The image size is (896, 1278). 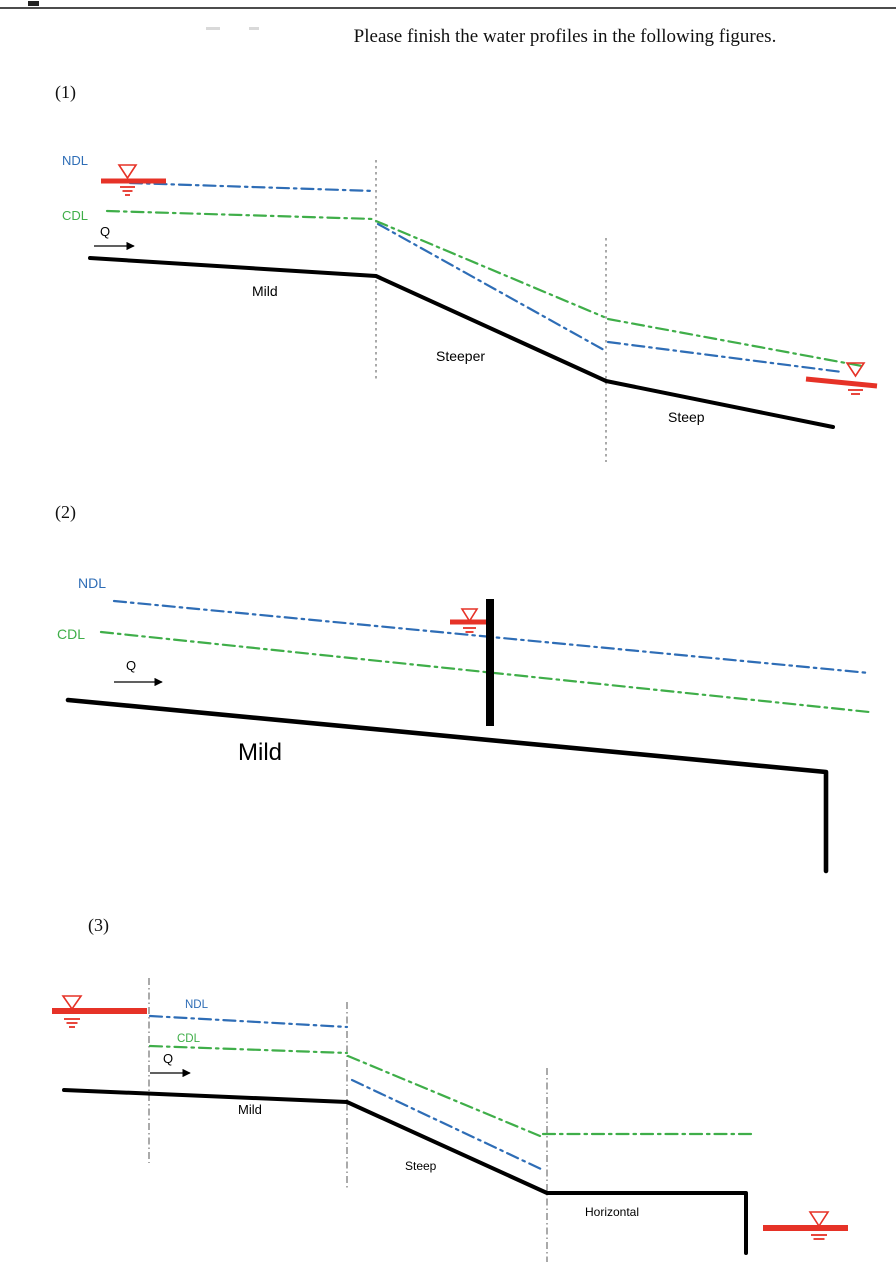 I want to click on figure3-ndl-line-steep, so click(x=447, y=1125).